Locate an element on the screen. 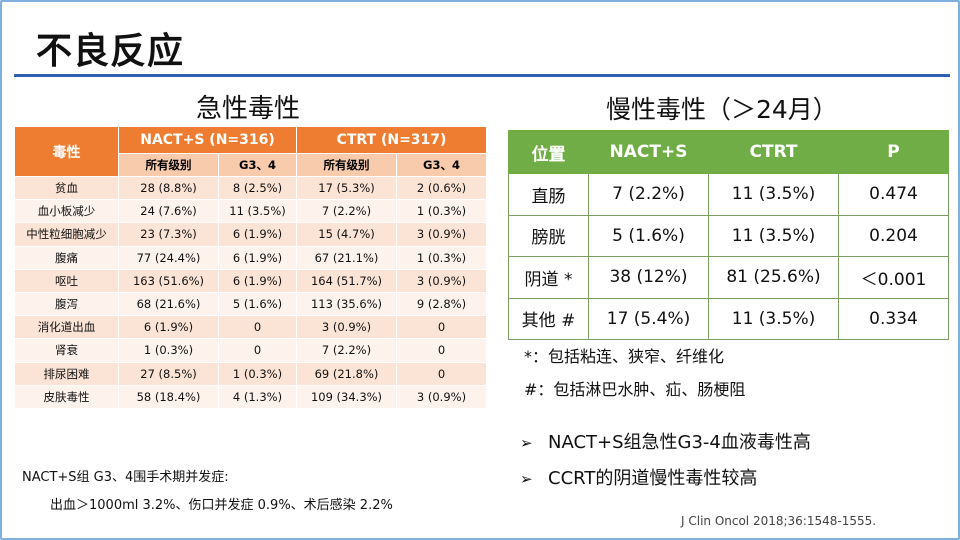  value-cell: 4 (1.3%) is located at coordinates (257, 396).